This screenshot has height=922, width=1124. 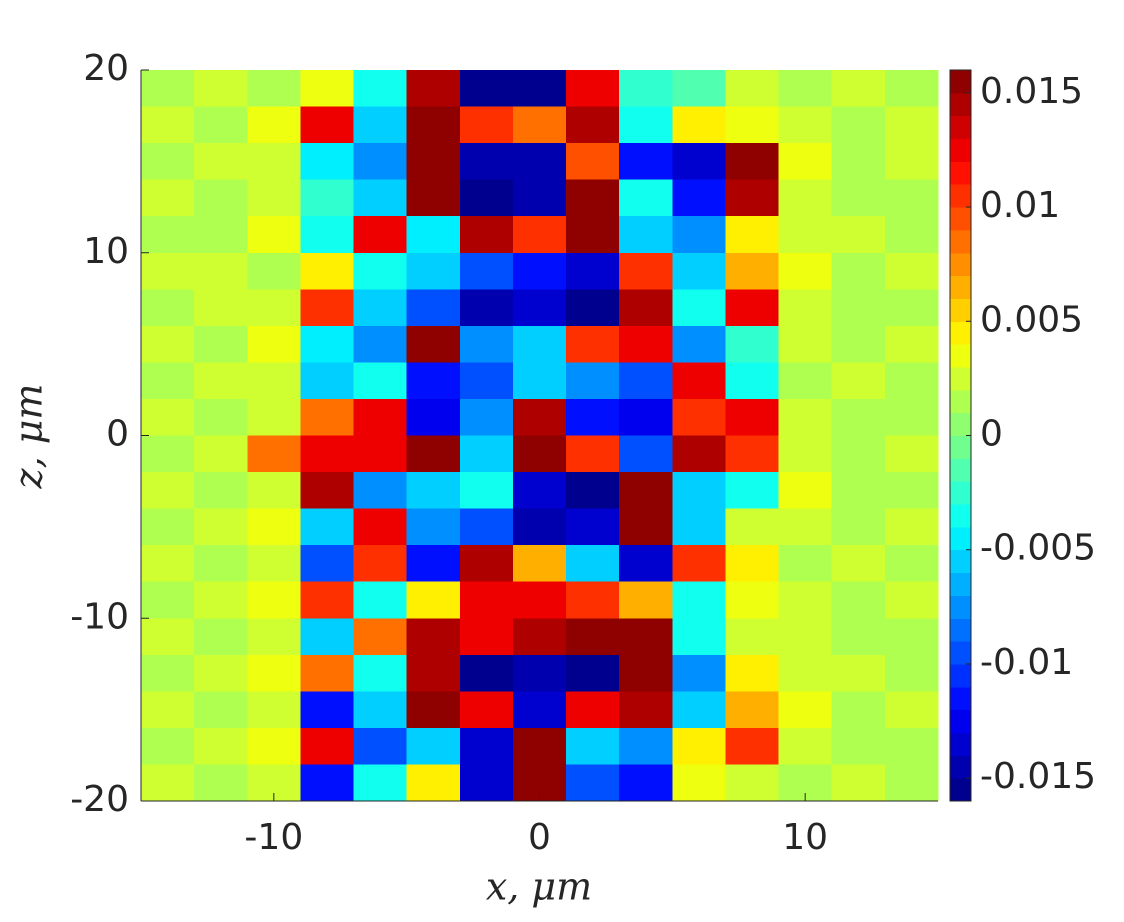 I want to click on y-tick-label: 10, so click(x=106, y=251).